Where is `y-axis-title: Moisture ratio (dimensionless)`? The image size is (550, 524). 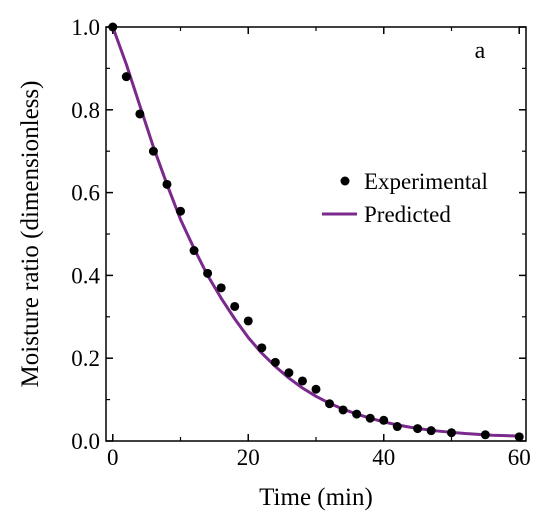
y-axis-title: Moisture ratio (dimensionless) is located at coordinates (30, 234).